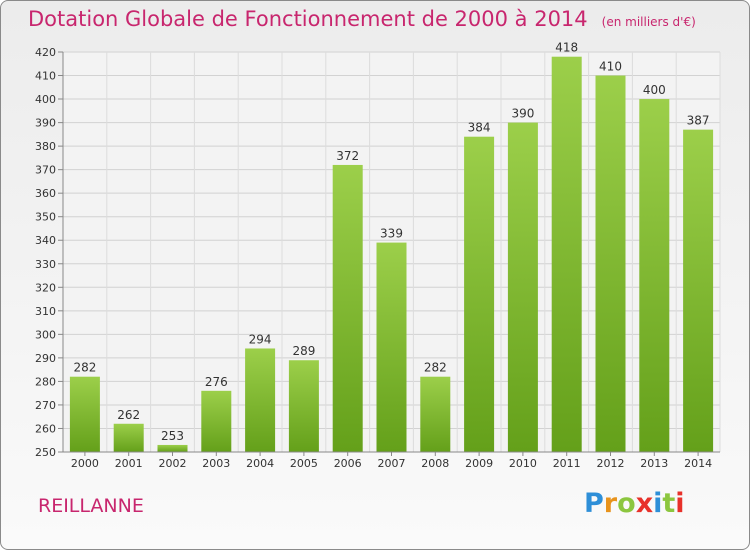  I want to click on y-tick-label: 350, so click(45, 217).